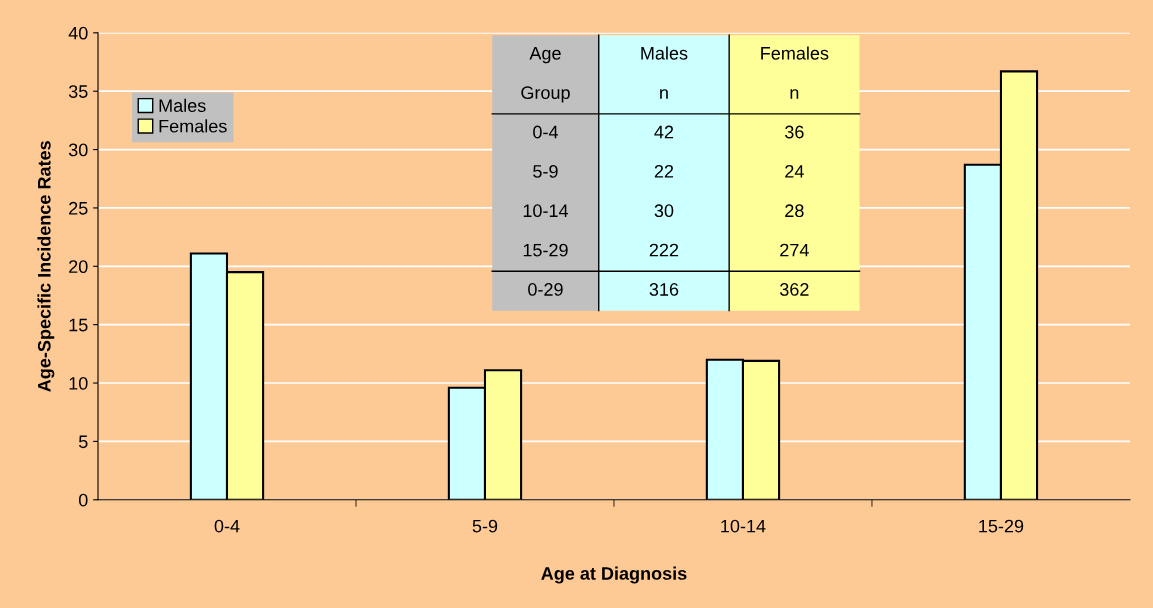 The height and width of the screenshot is (608, 1153). What do you see at coordinates (664, 289) in the screenshot?
I see `annotation: 316` at bounding box center [664, 289].